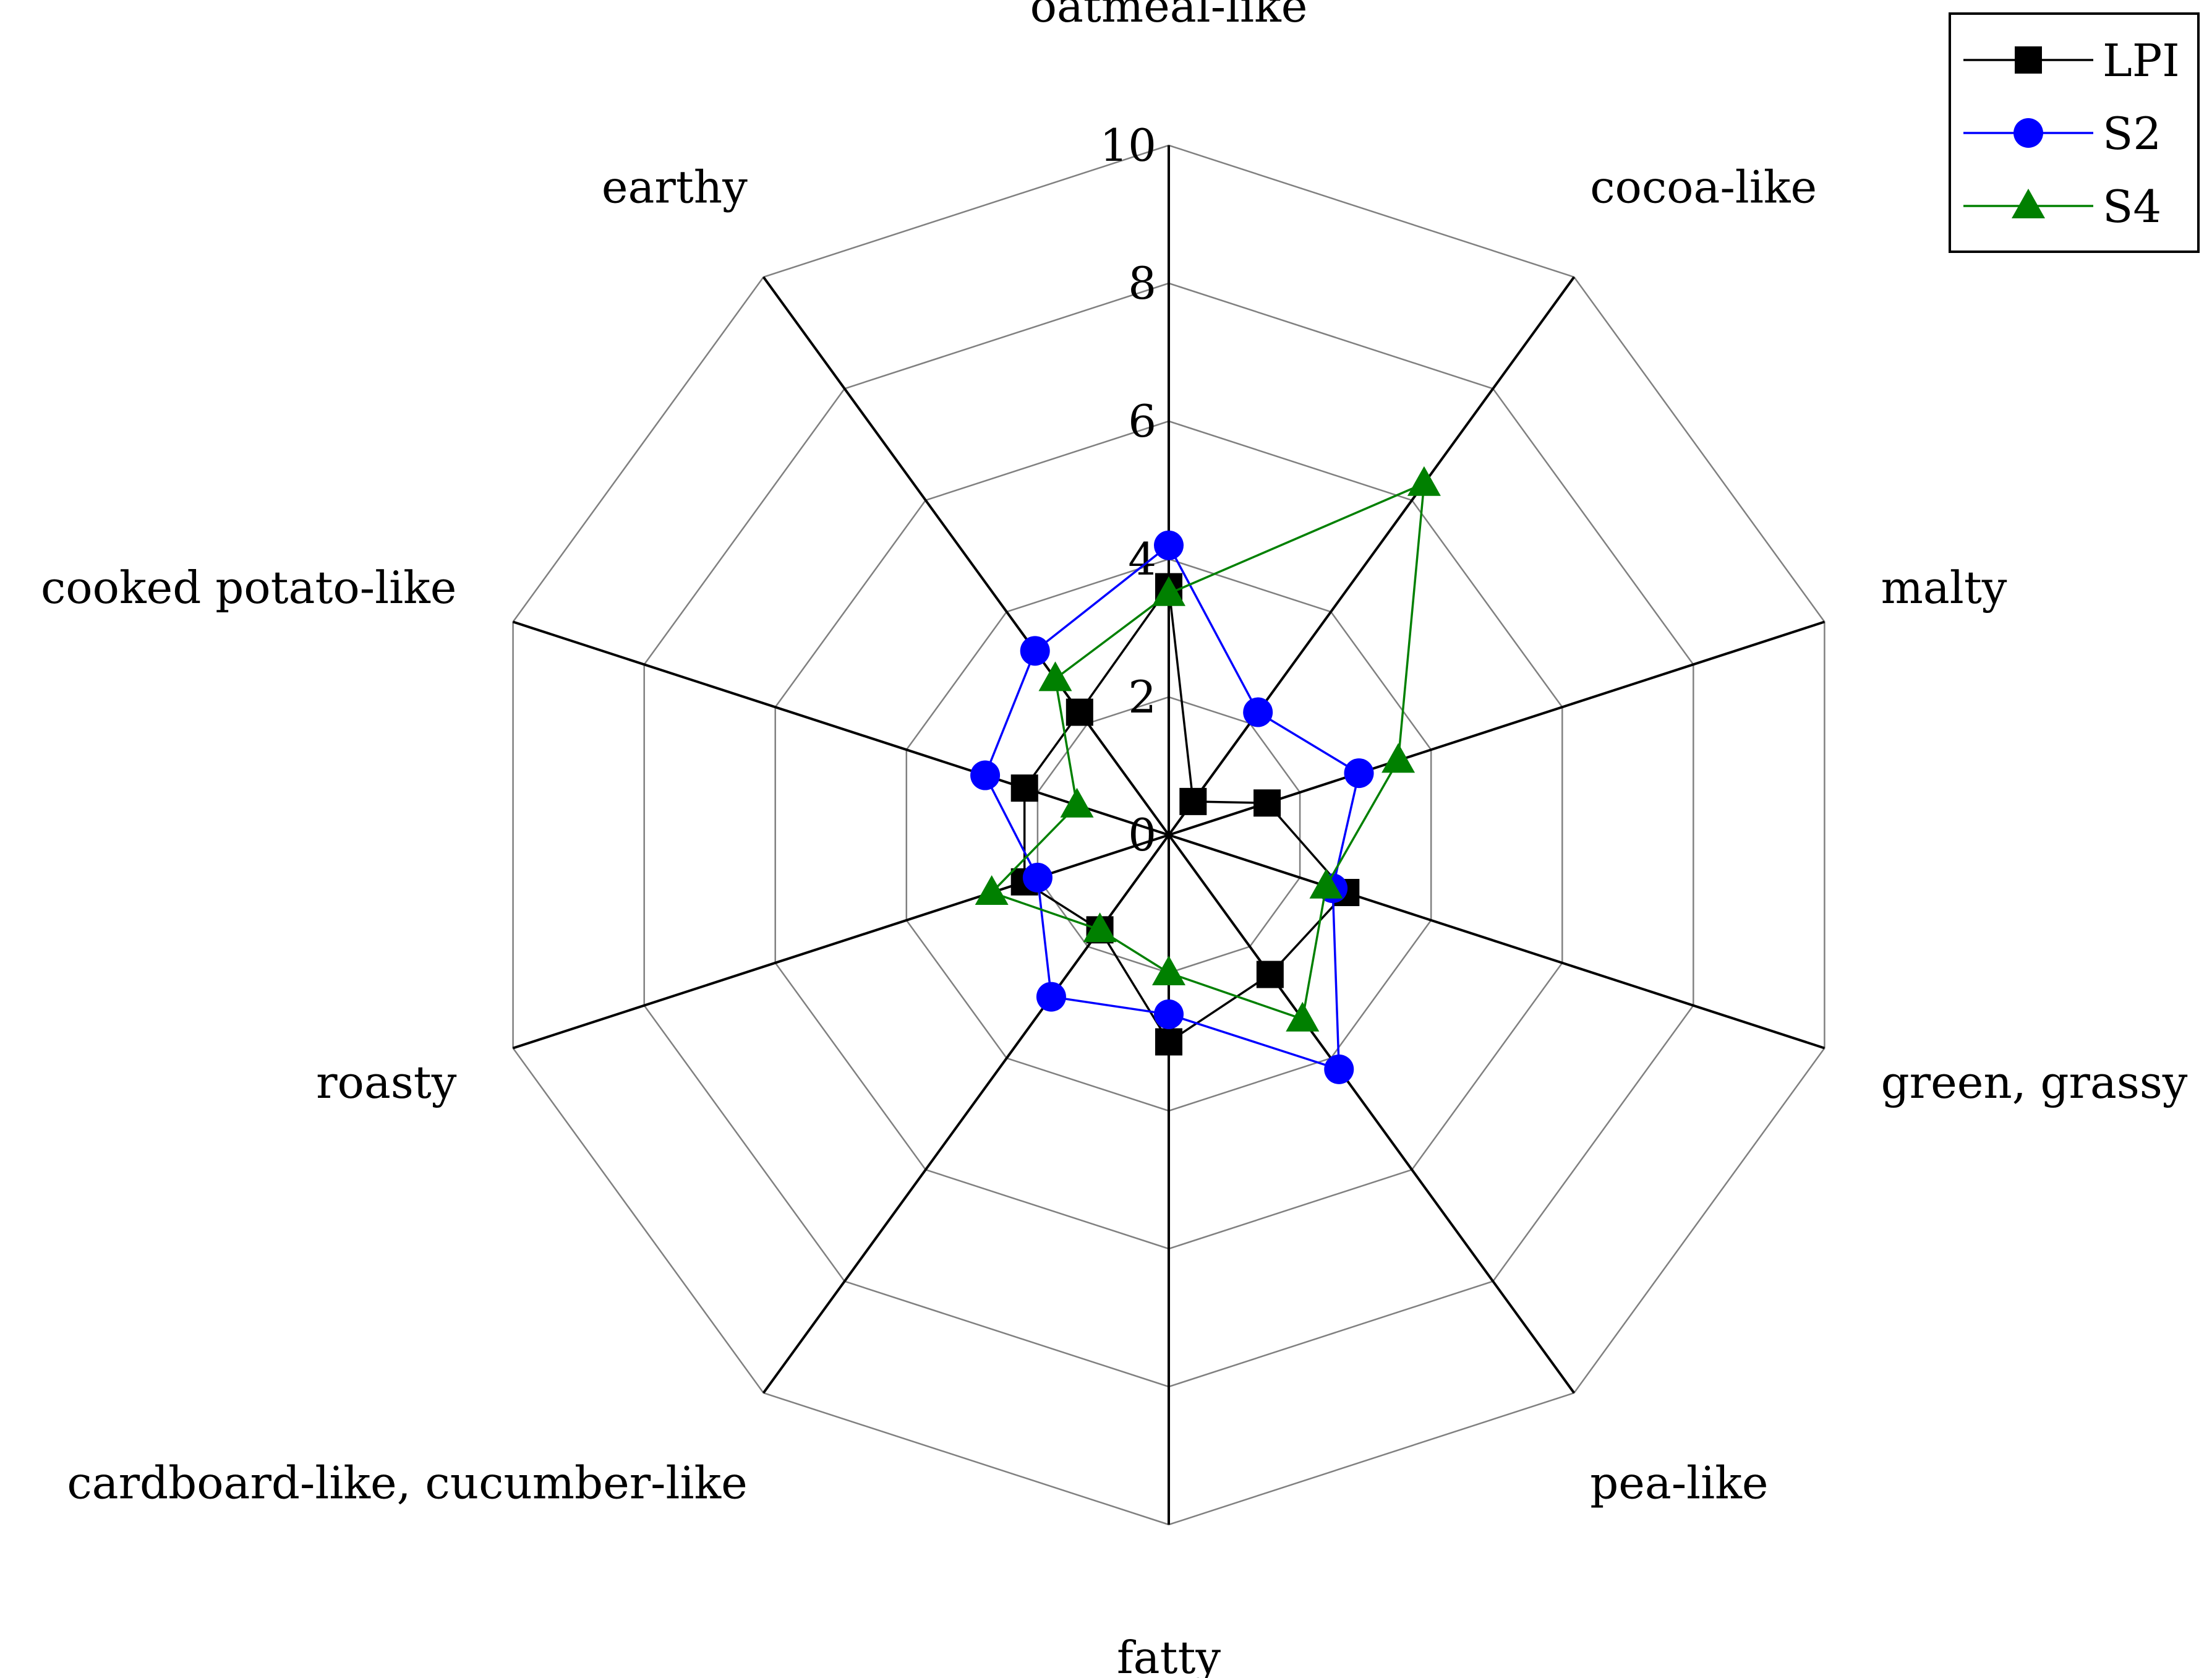 The height and width of the screenshot is (1678, 2212). What do you see at coordinates (1944, 588) in the screenshot?
I see `category-label: malty` at bounding box center [1944, 588].